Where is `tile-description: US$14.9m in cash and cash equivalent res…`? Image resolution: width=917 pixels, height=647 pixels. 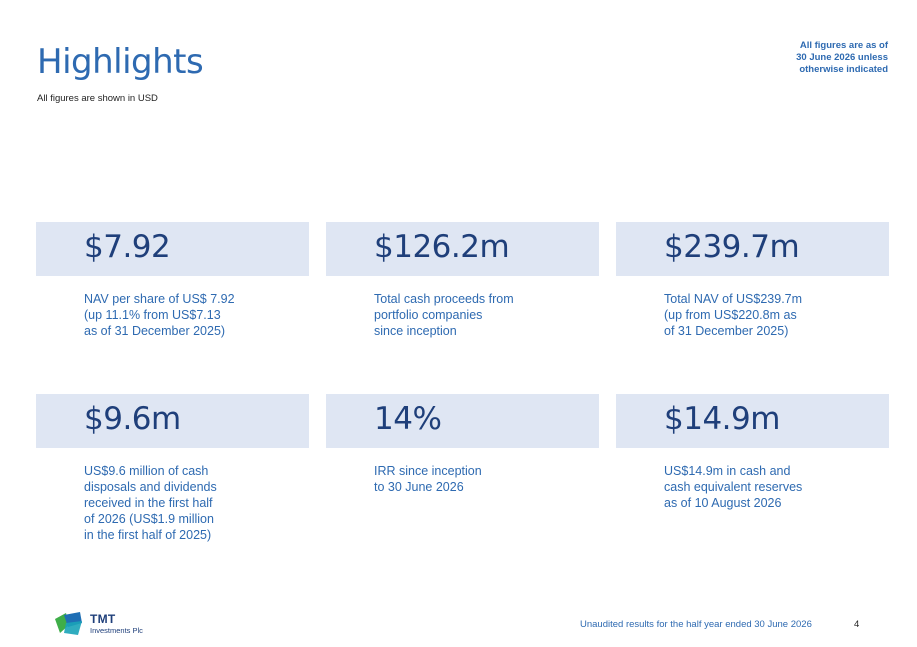 tile-description: US$14.9m in cash and cash equivalent res… is located at coordinates (776, 487).